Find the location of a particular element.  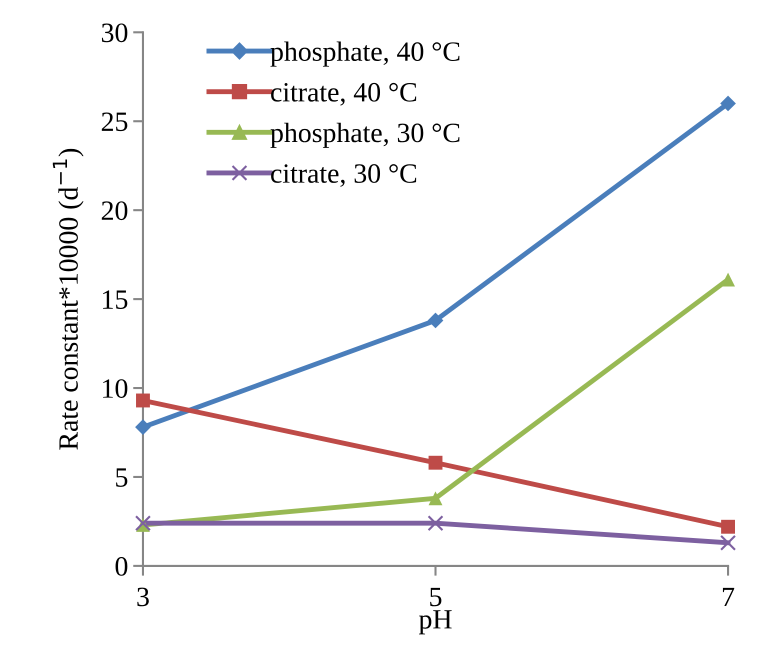

y-tick-label: 30 is located at coordinates (115, 32).